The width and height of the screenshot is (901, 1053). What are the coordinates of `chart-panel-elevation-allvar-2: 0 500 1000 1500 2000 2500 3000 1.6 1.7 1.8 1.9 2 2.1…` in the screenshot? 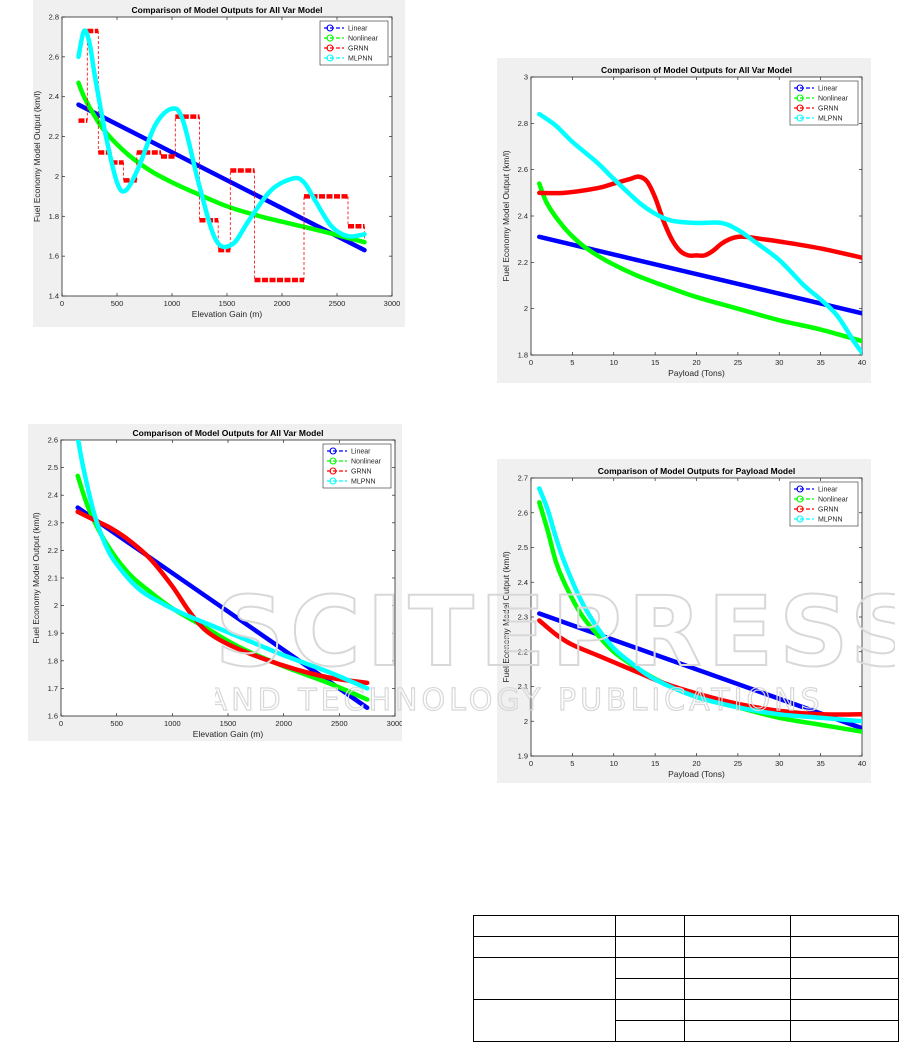 It's located at (215, 582).